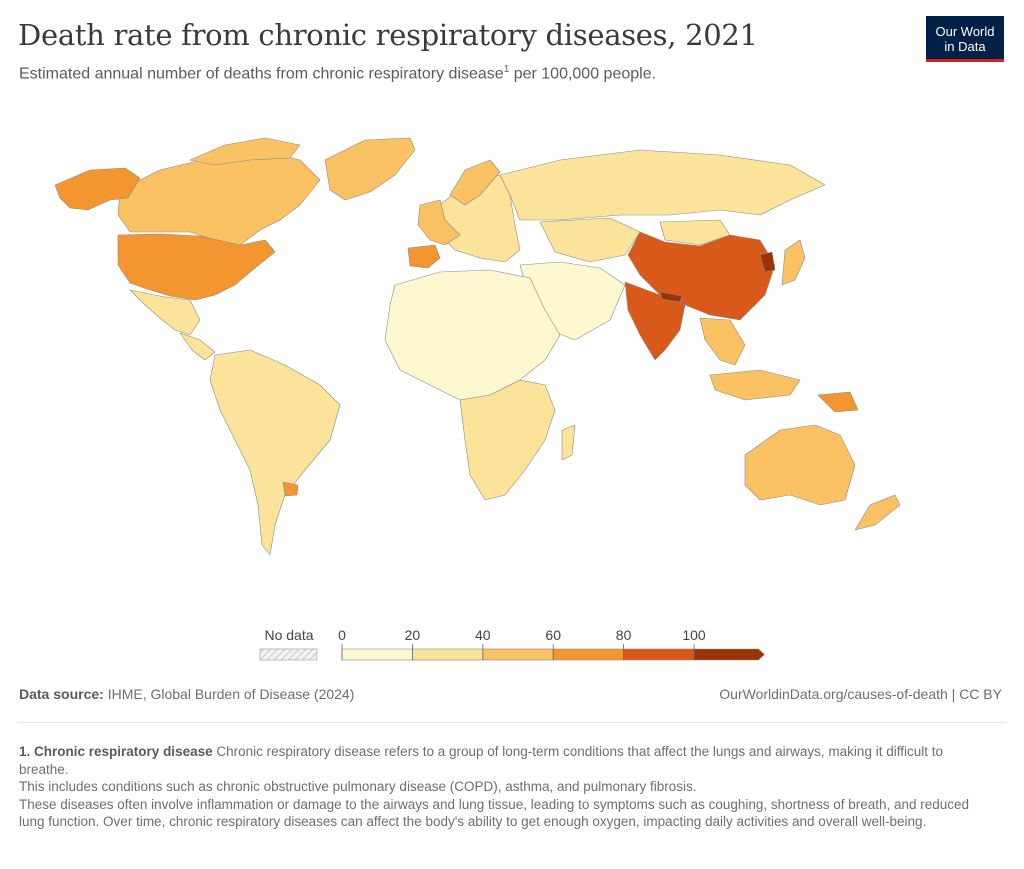  I want to click on region-south-america, so click(275, 452).